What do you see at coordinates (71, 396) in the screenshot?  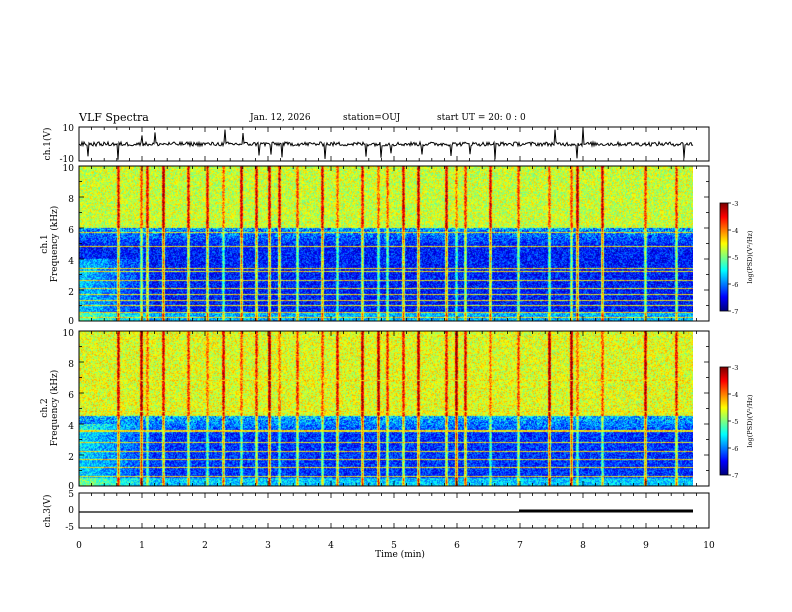 I see `spec2-ytick: 6` at bounding box center [71, 396].